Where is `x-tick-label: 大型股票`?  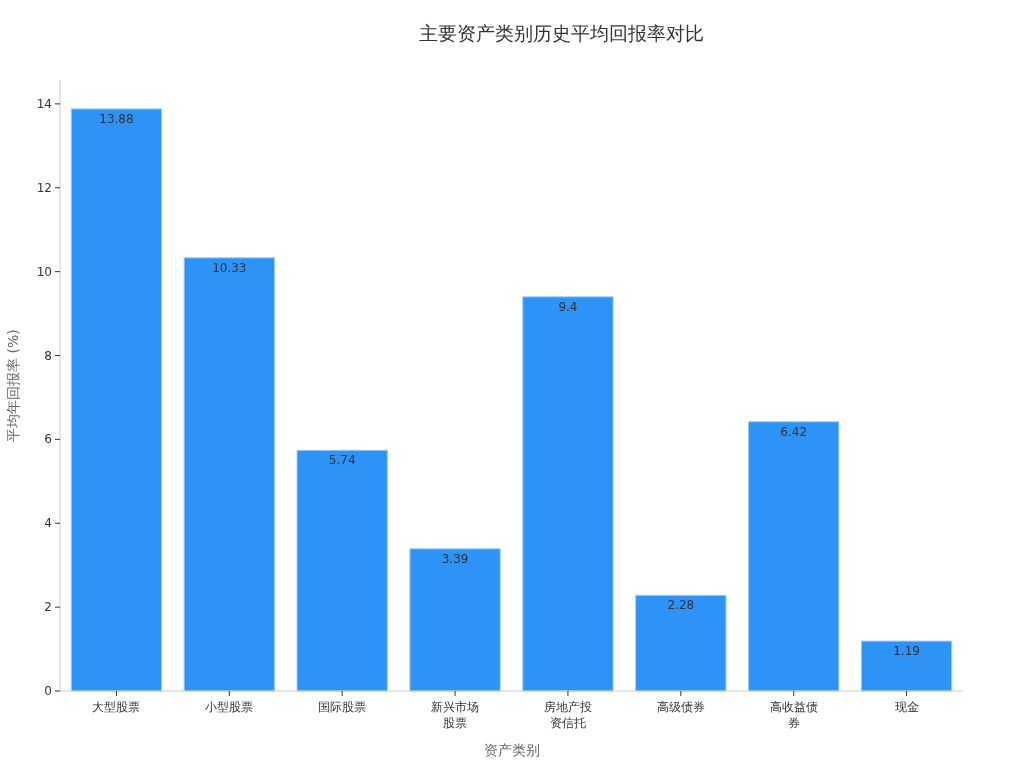 x-tick-label: 大型股票 is located at coordinates (116, 707).